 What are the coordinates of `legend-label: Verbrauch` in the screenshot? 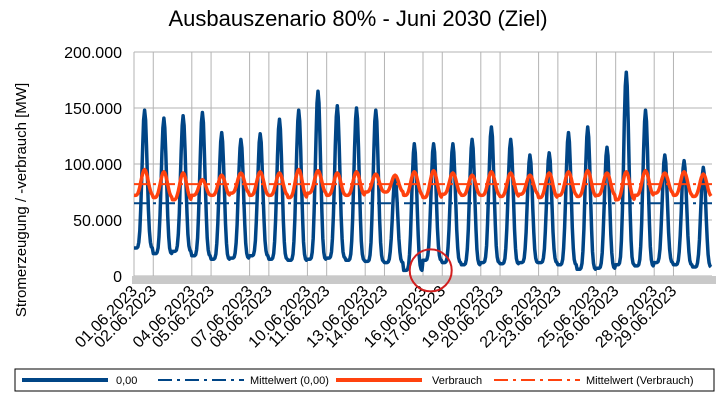 It's located at (457, 381).